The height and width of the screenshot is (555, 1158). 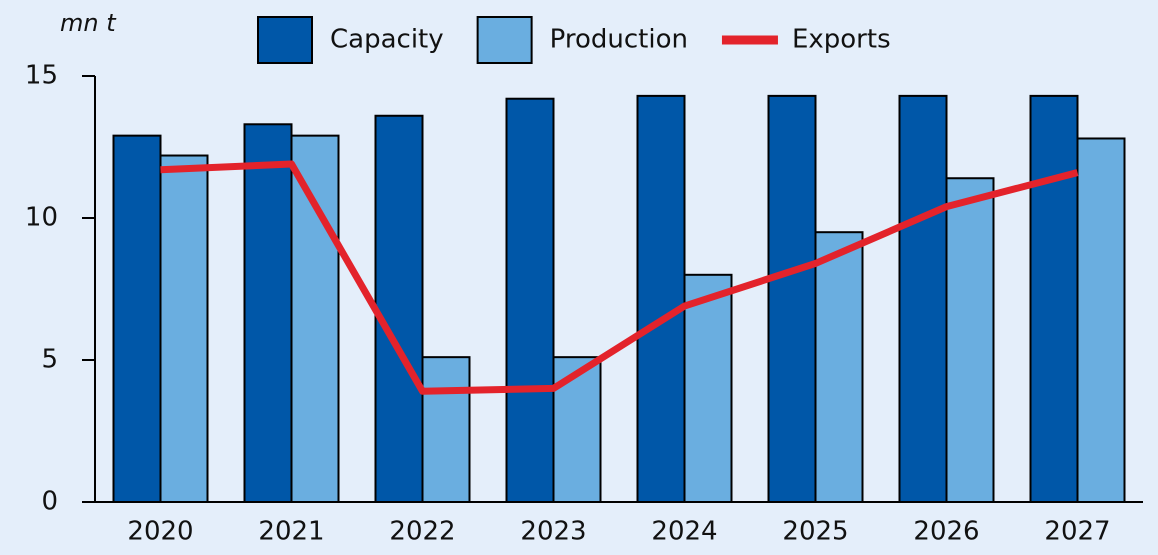 I want to click on x-tick-label: 2022, so click(x=422, y=532).